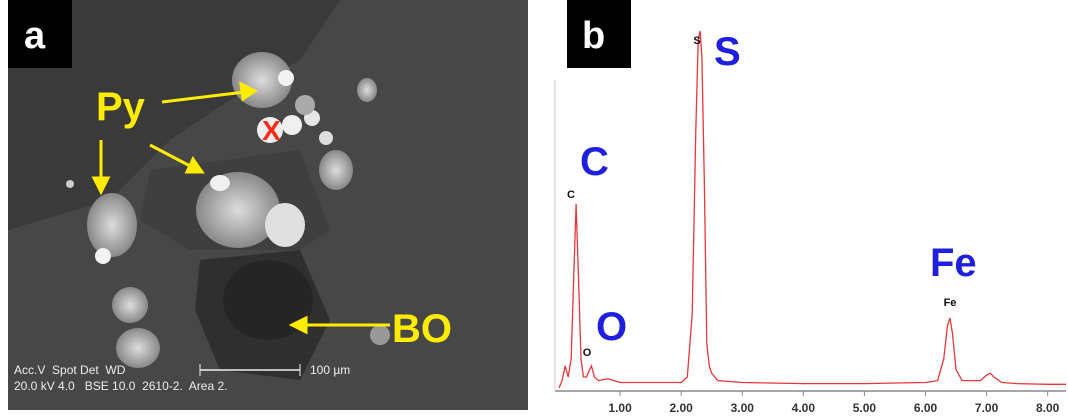 This screenshot has height=417, width=1068. What do you see at coordinates (950, 303) in the screenshot?
I see `peak-label: Fe` at bounding box center [950, 303].